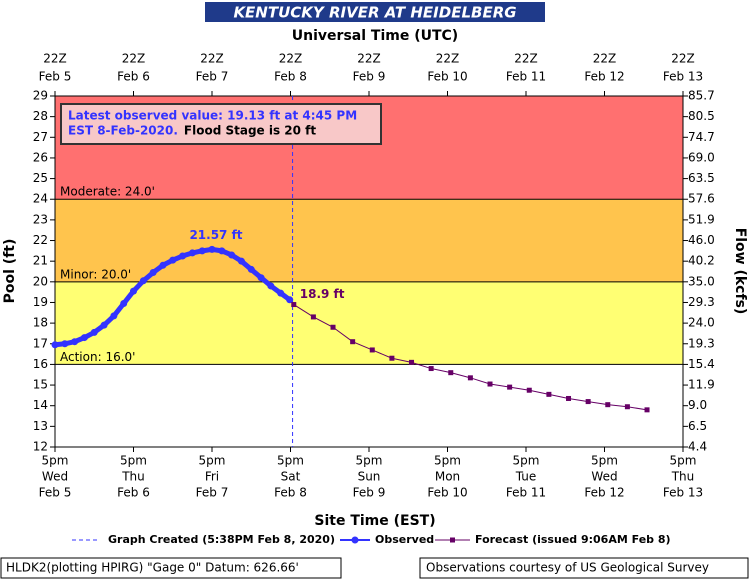 This screenshot has width=750, height=581. I want to click on y-tick-label: 17, so click(40, 343).